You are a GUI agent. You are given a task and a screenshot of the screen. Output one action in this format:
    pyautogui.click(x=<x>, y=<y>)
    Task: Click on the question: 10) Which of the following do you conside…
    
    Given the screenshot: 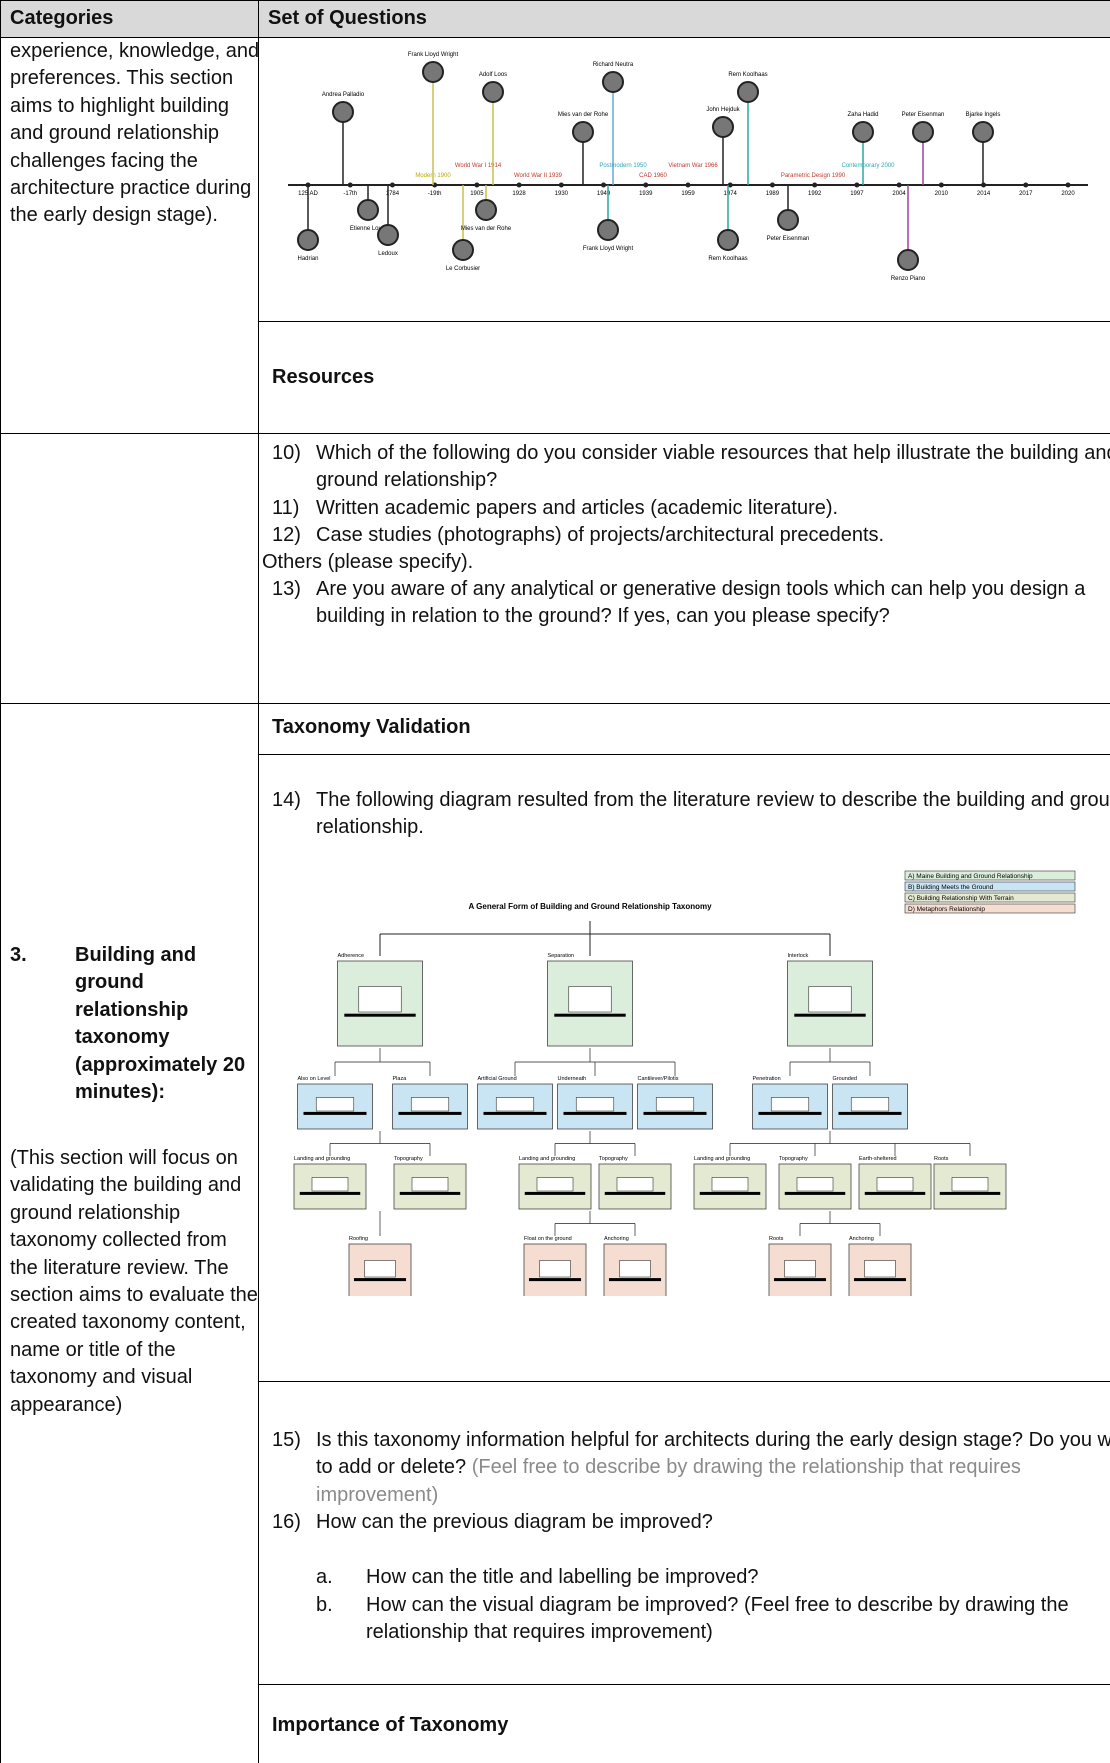 What is the action you would take?
    pyautogui.click(x=689, y=467)
    